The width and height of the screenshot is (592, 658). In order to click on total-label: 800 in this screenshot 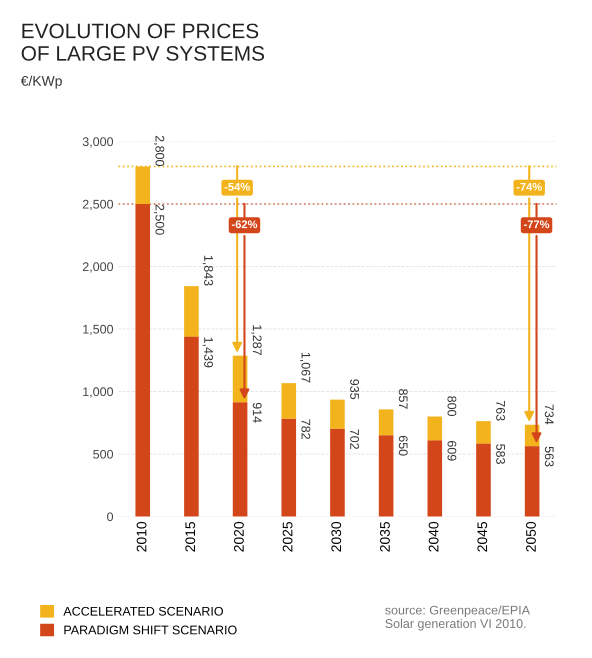, I will do `click(451, 406)`.